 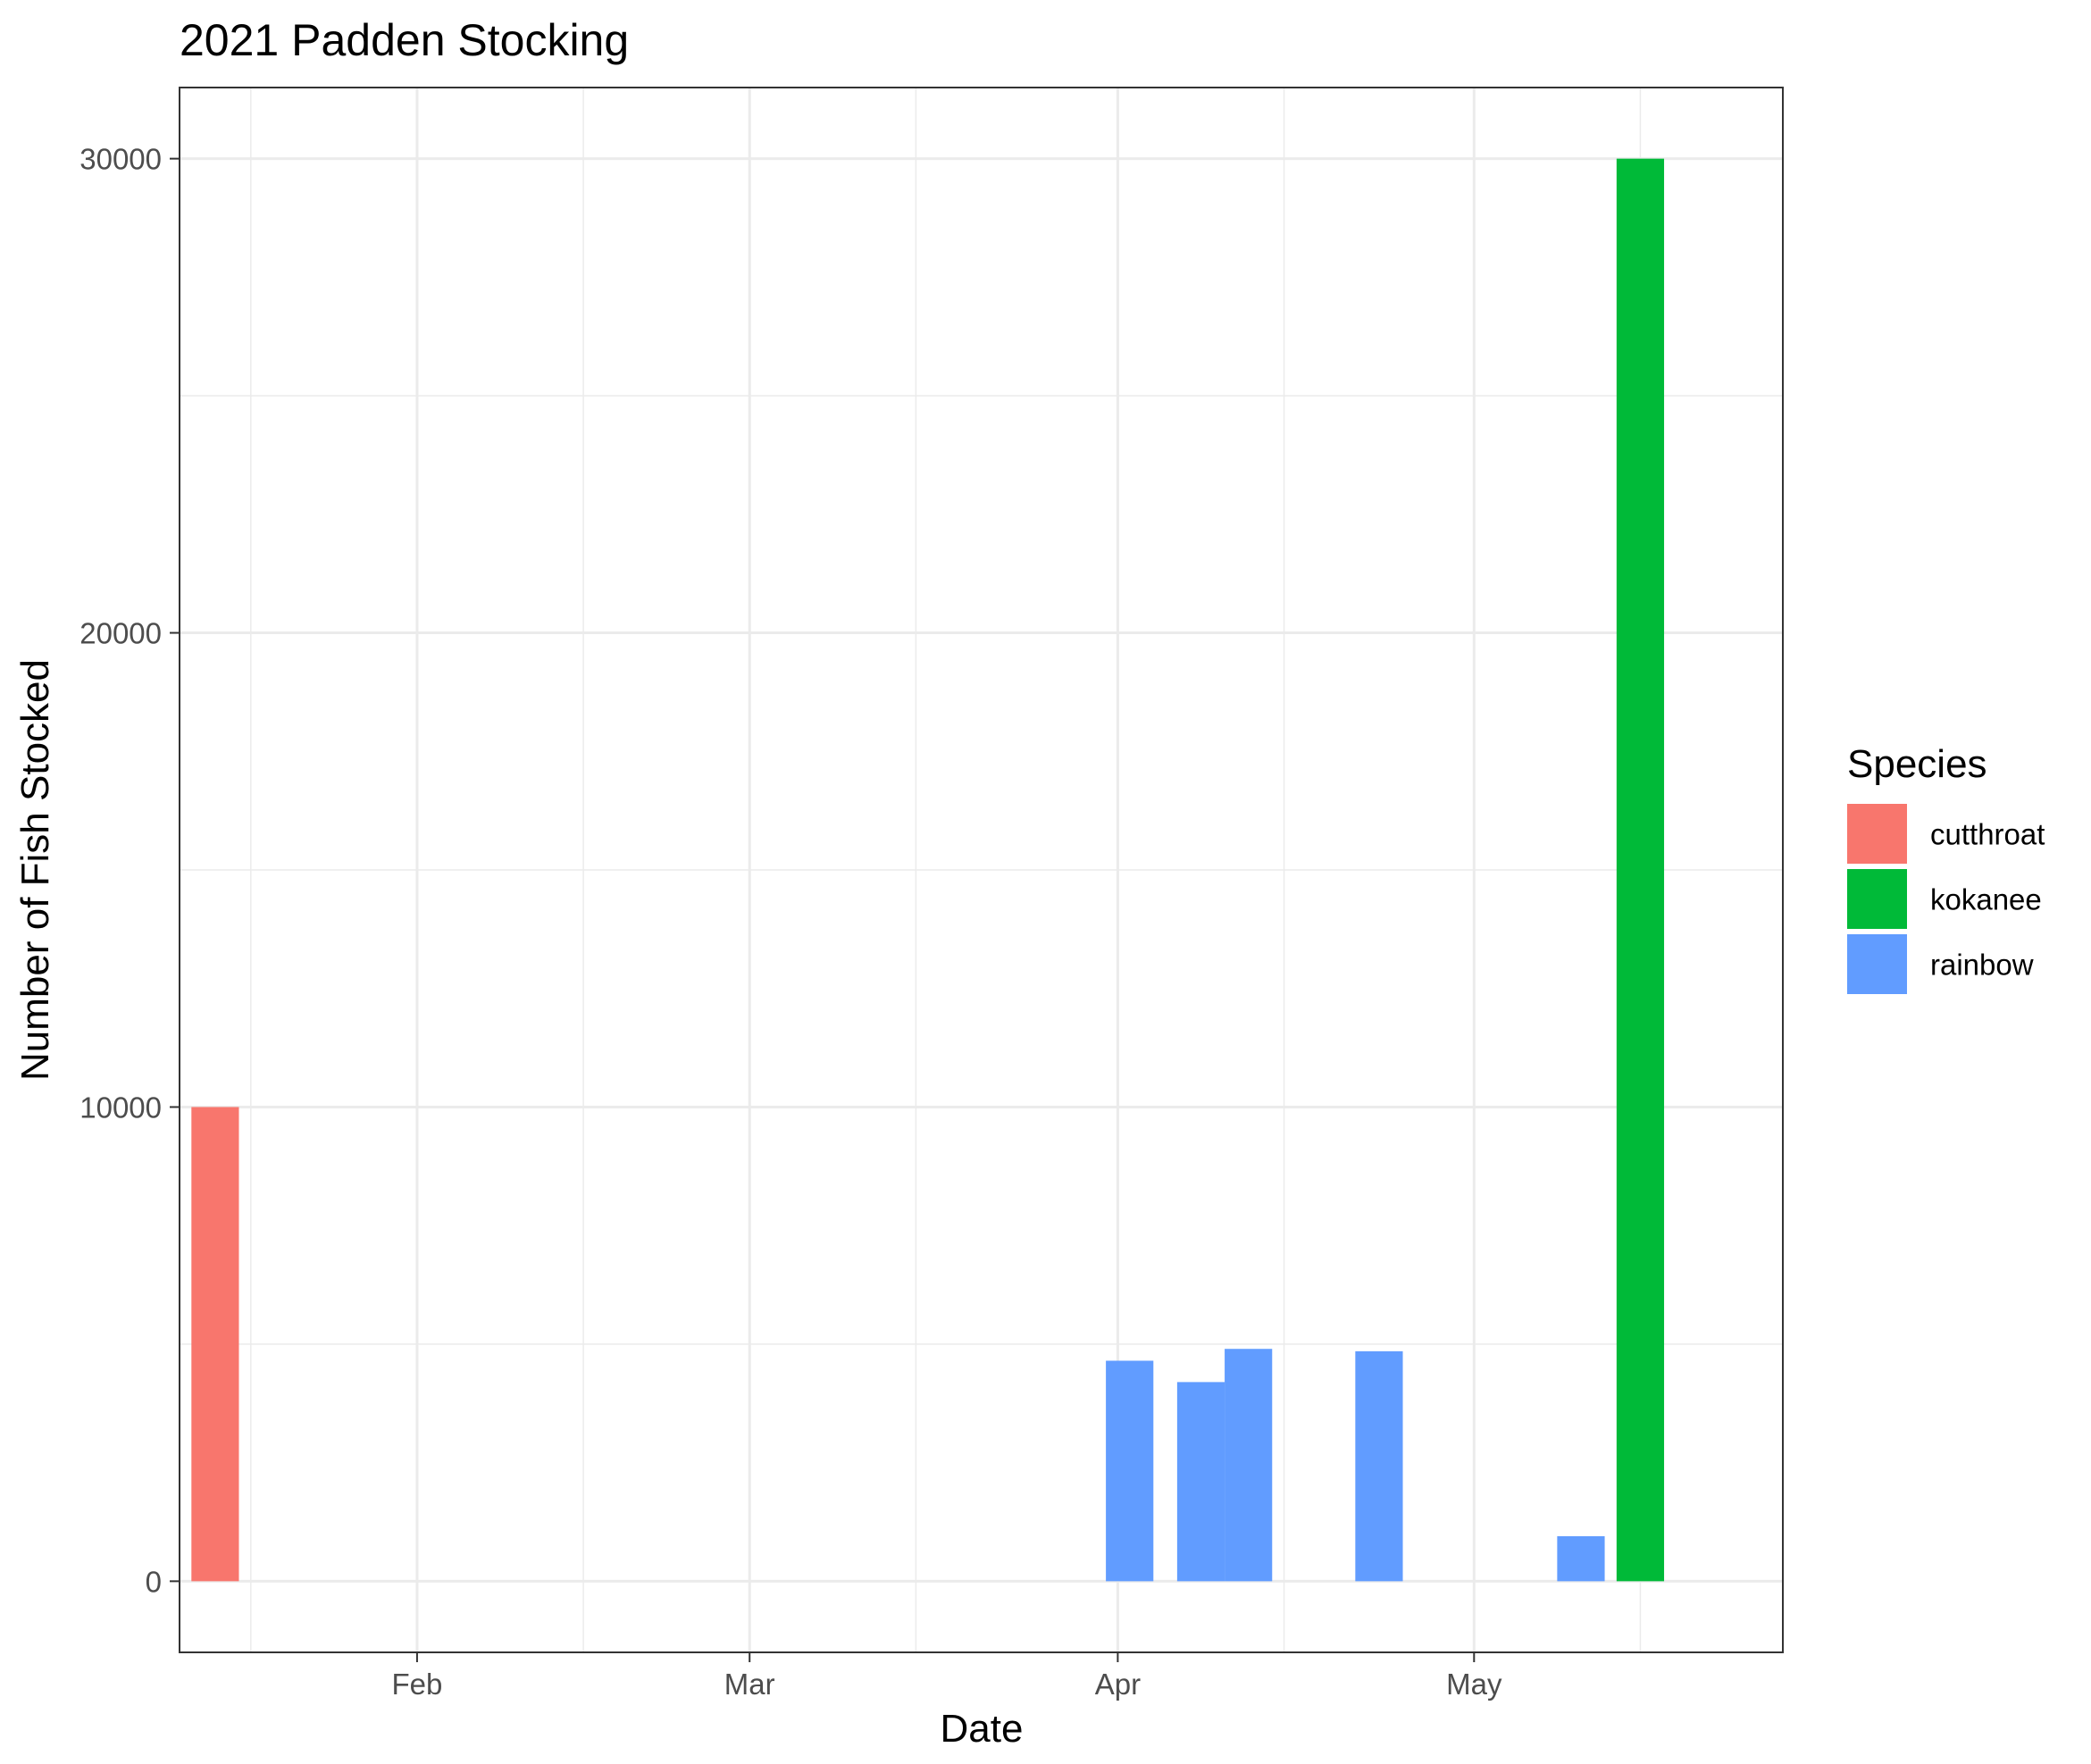 I want to click on legend-key-cutthroat, so click(x=1877, y=834).